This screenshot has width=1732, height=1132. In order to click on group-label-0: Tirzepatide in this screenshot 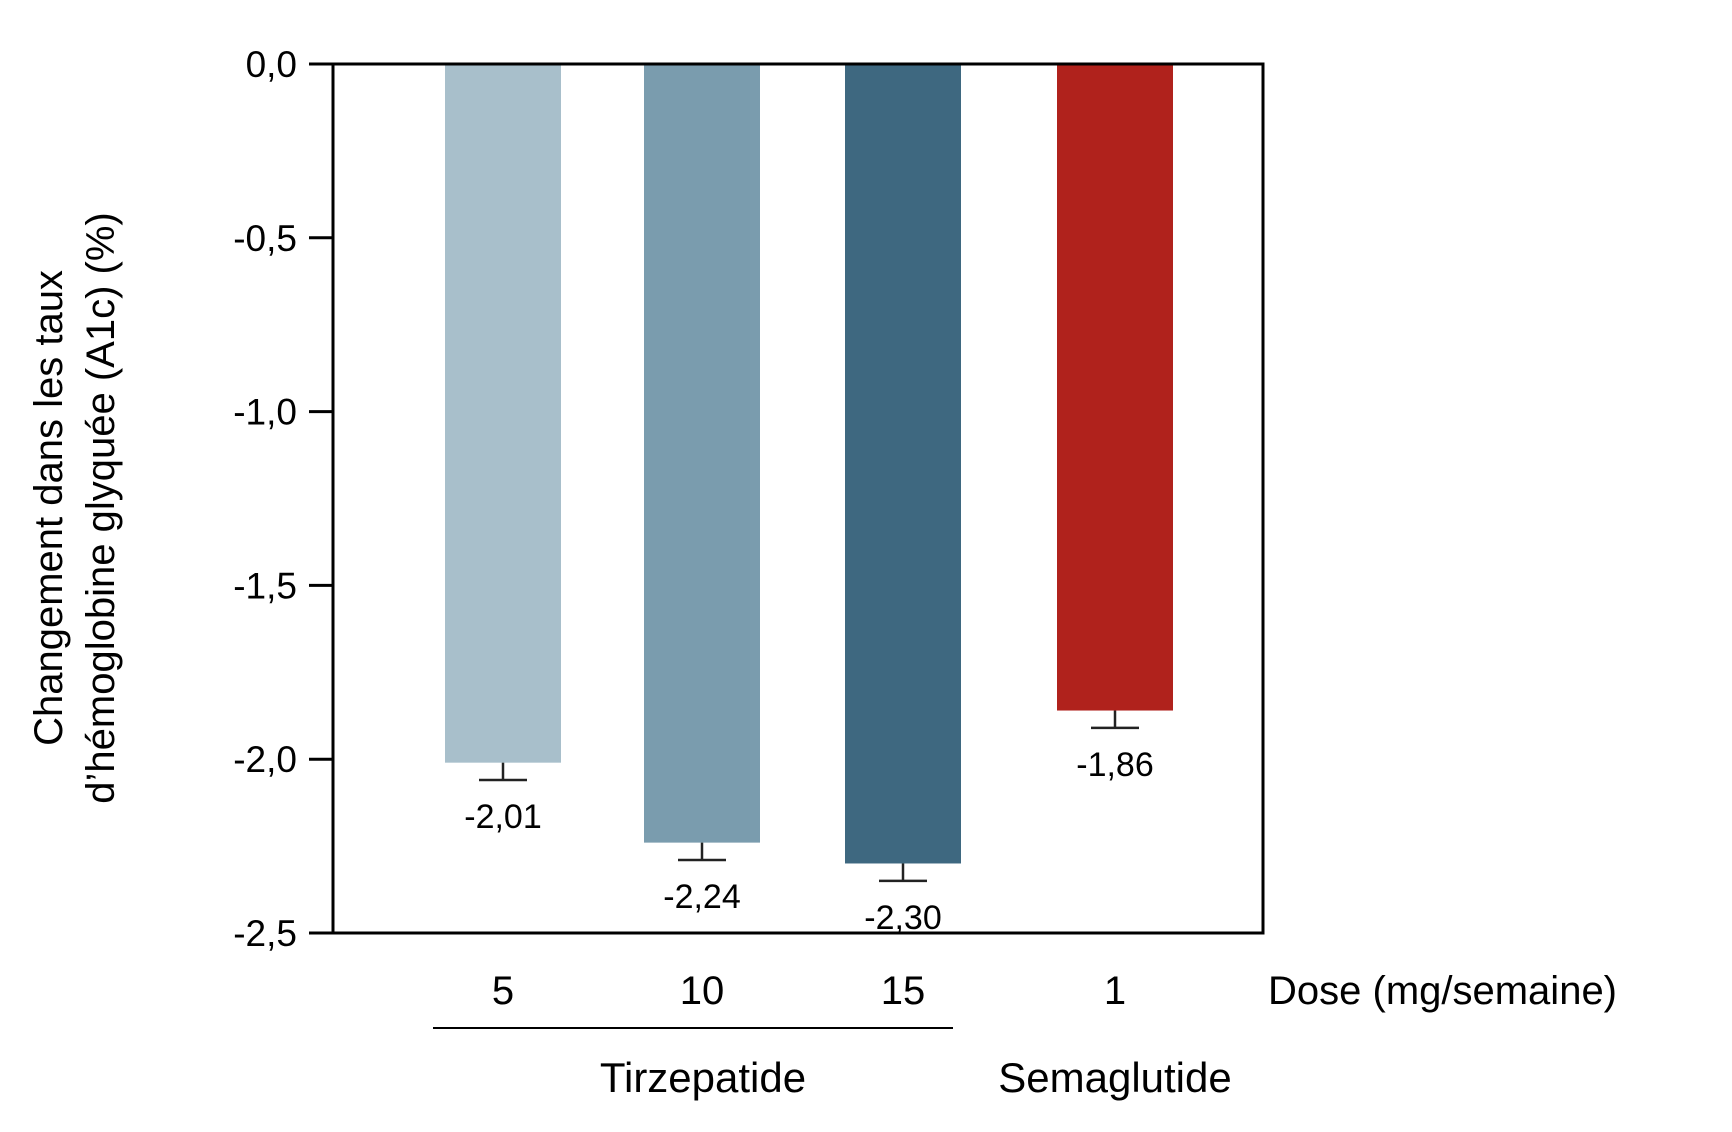, I will do `click(703, 1077)`.